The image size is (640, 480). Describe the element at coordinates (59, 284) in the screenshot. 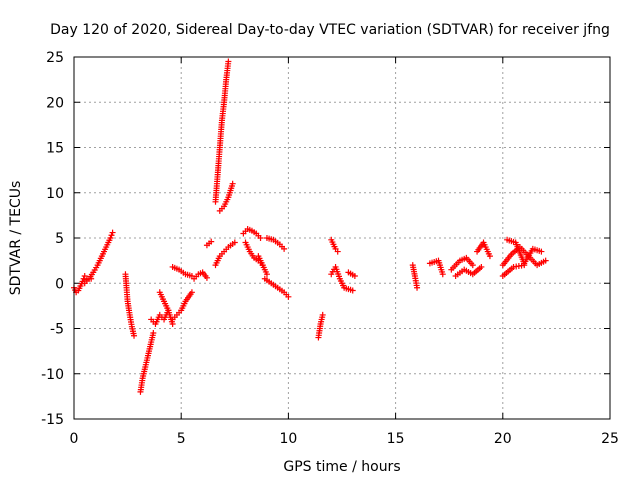

I see `y-tick-label: 0` at that location.